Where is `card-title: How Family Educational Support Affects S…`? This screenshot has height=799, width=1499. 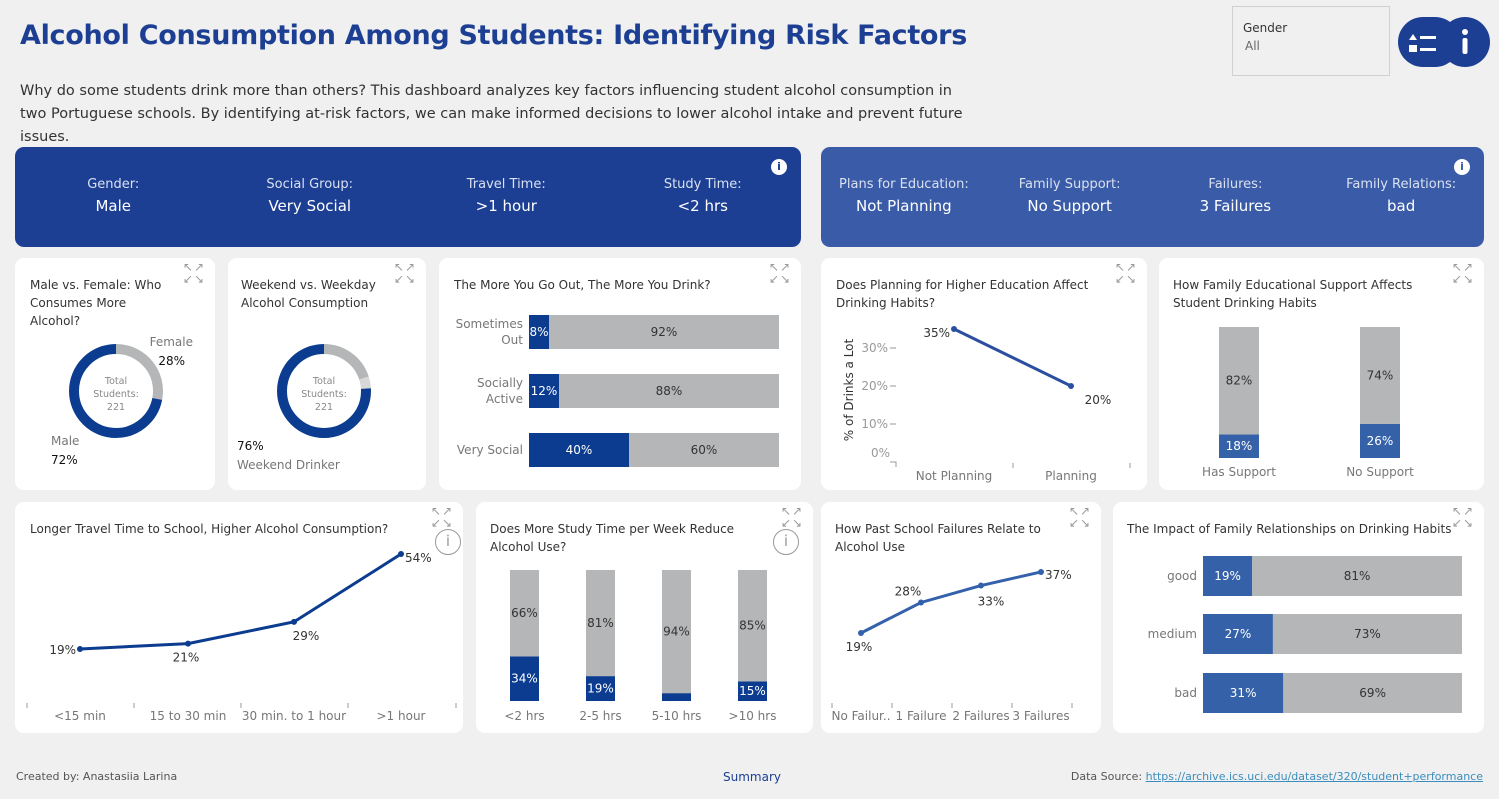 card-title: How Family Educational Support Affects S… is located at coordinates (1293, 294).